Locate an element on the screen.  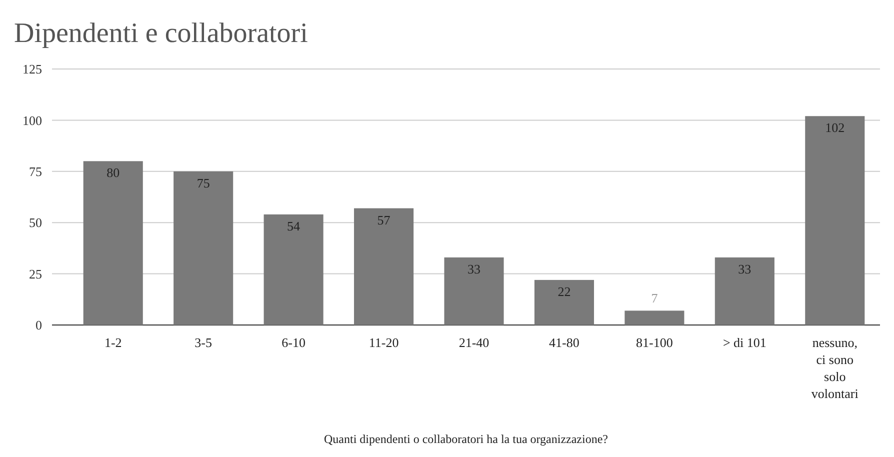
data-label: 54 is located at coordinates (294, 226).